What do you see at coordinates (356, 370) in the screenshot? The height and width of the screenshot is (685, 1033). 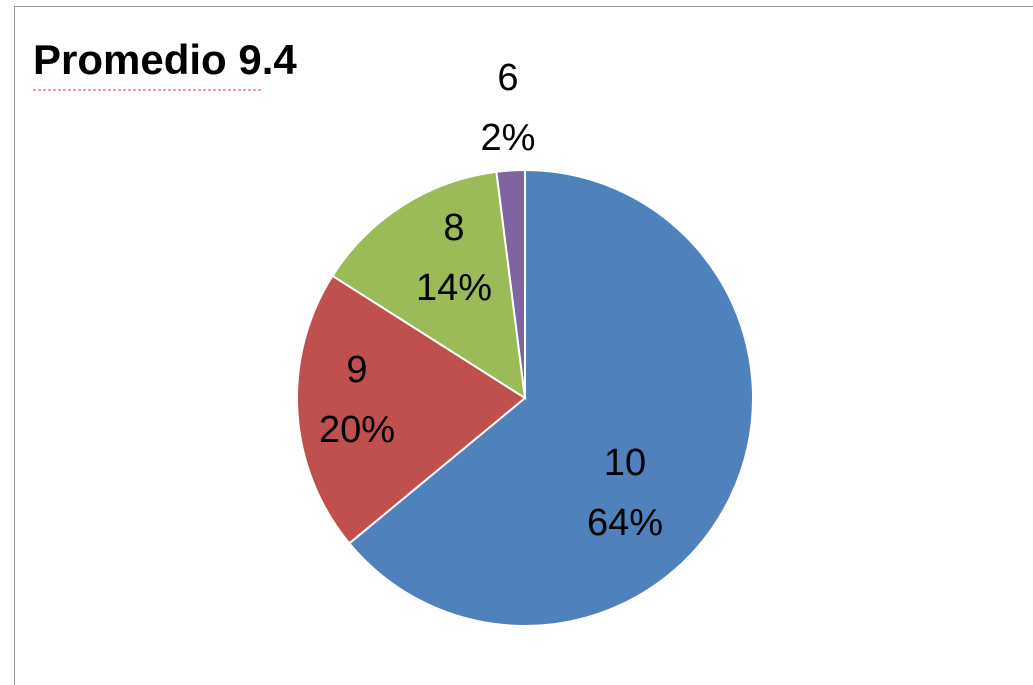 I see `data-label-category: 9` at bounding box center [356, 370].